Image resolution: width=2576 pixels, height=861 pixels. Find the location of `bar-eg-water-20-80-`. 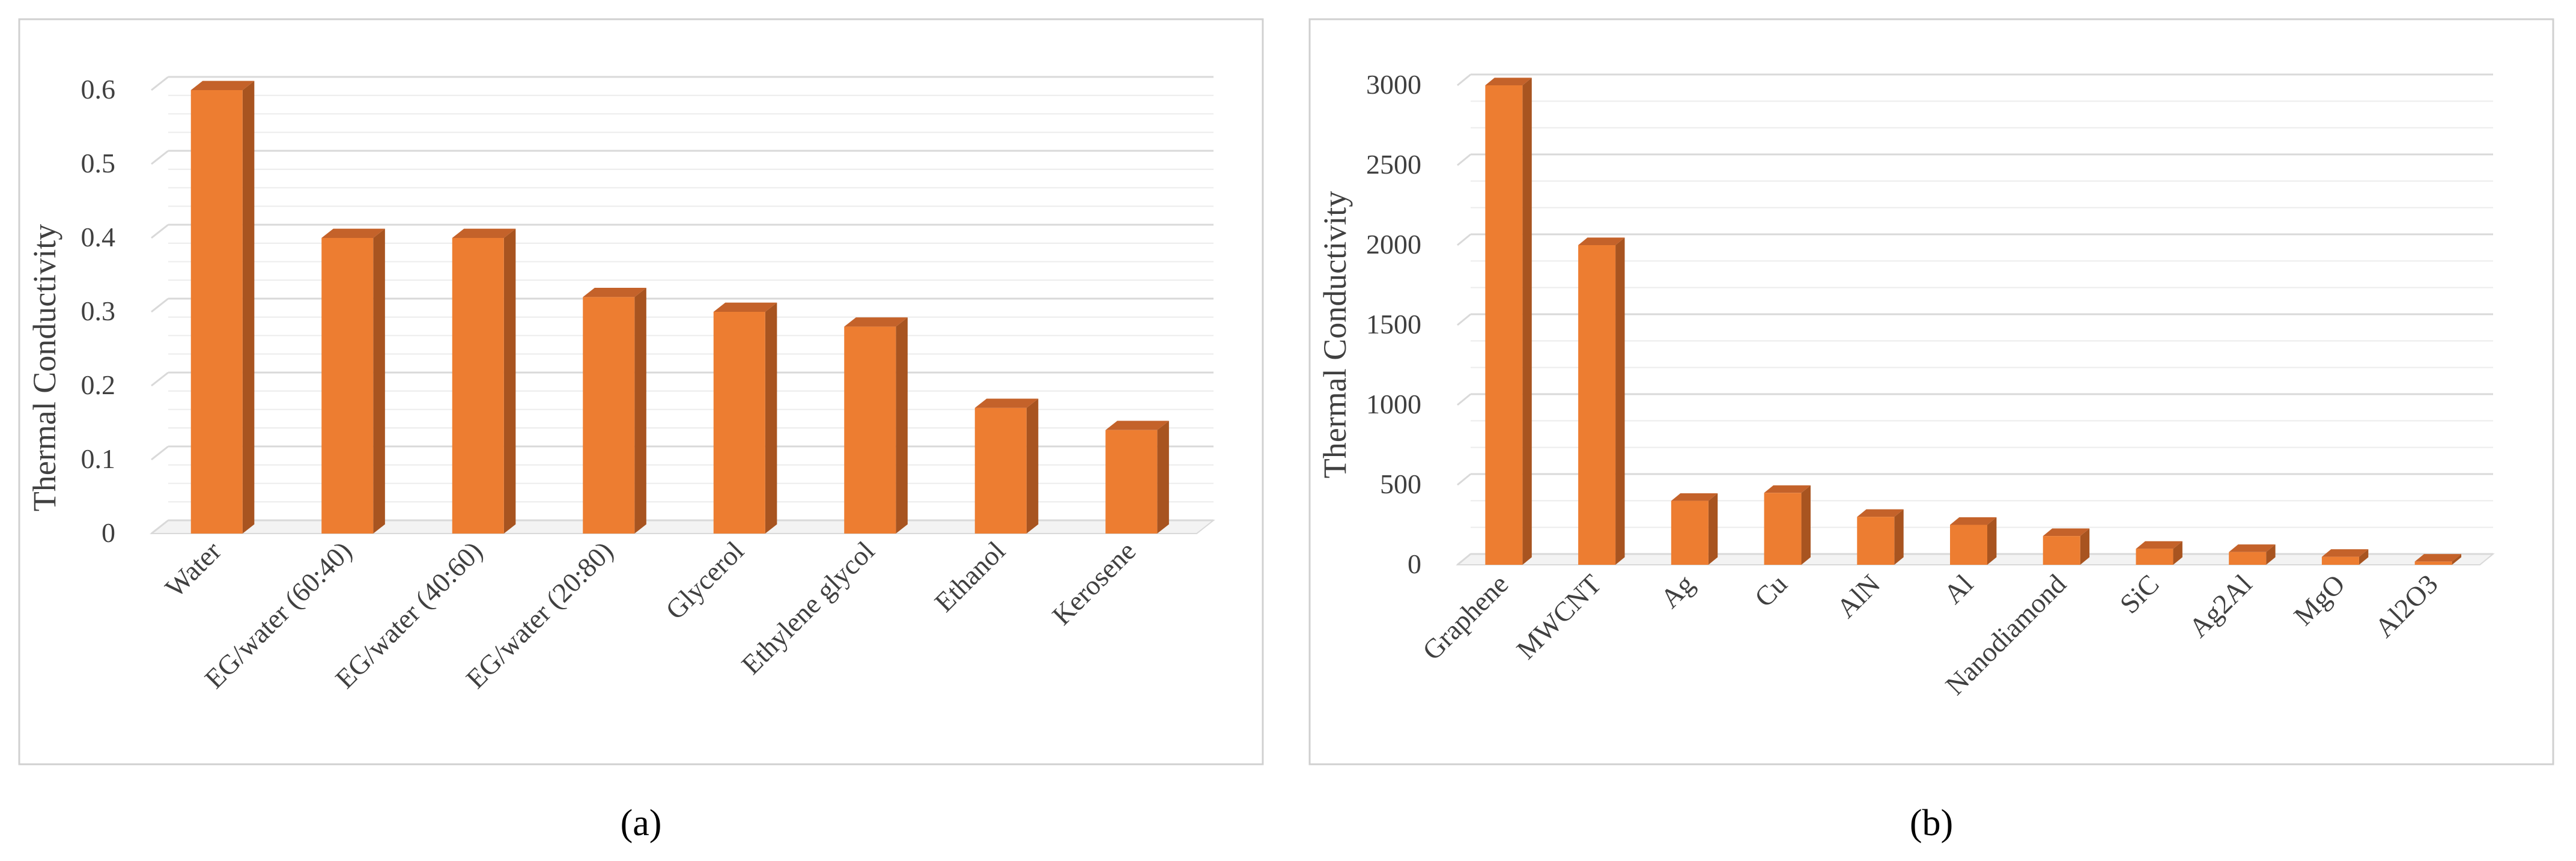

bar-eg-water-20-80- is located at coordinates (614, 411).